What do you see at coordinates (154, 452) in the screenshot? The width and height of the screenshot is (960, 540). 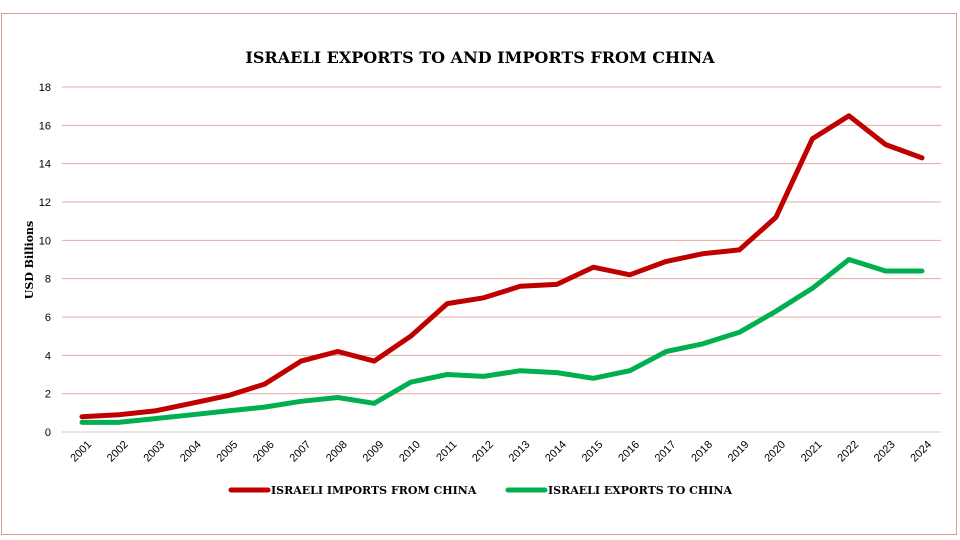 I see `x-tick-label: 2003` at bounding box center [154, 452].